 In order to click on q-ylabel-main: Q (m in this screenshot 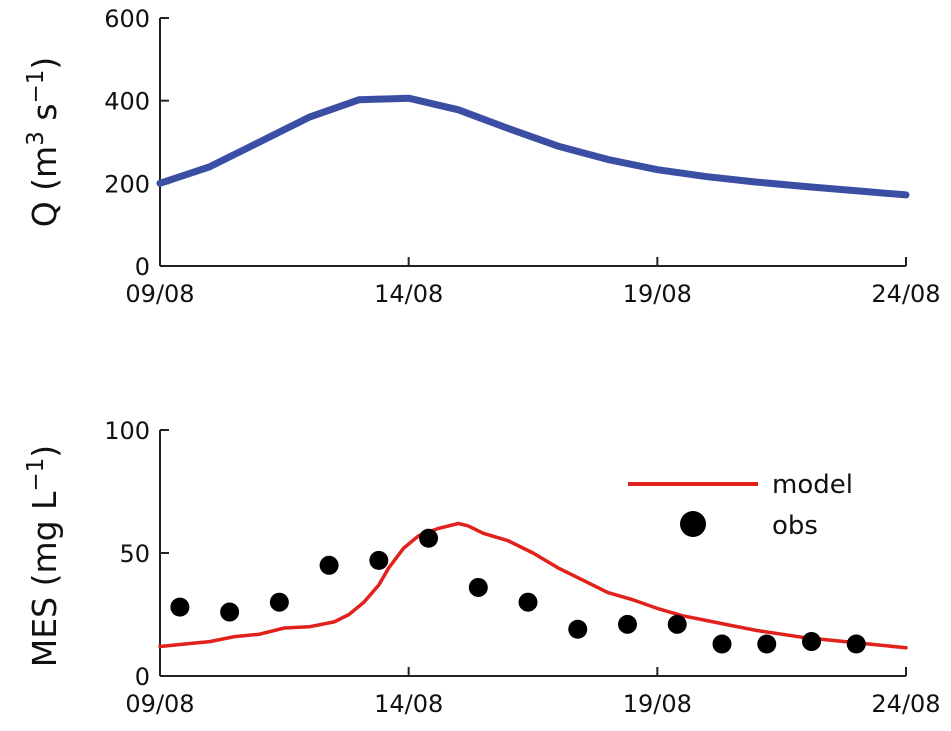, I will do `click(44, 187)`.